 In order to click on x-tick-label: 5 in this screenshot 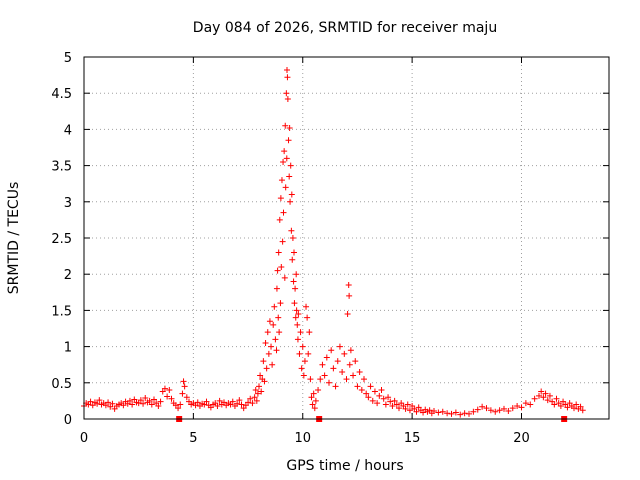, I will do `click(193, 438)`.